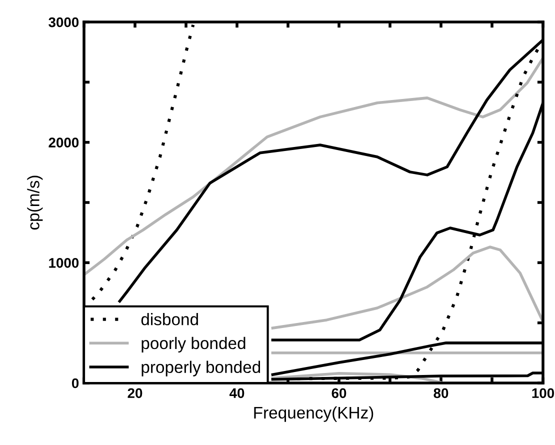 This screenshot has height=445, width=555. I want to click on x-tick-label: 60, so click(339, 393).